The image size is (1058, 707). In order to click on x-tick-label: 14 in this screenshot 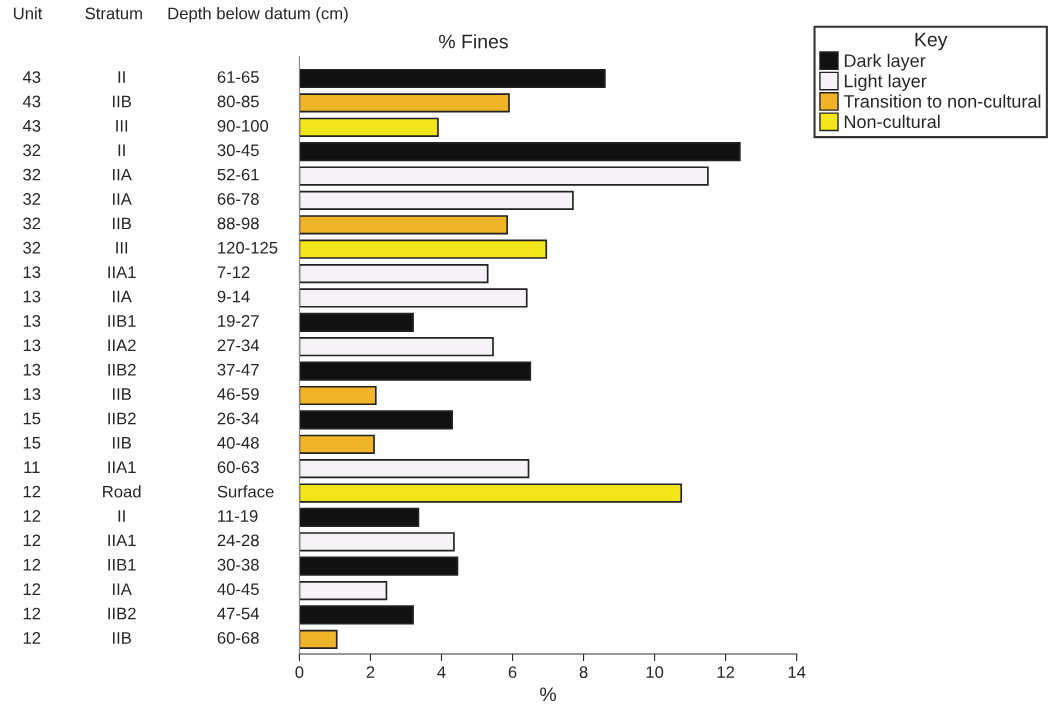, I will do `click(797, 672)`.